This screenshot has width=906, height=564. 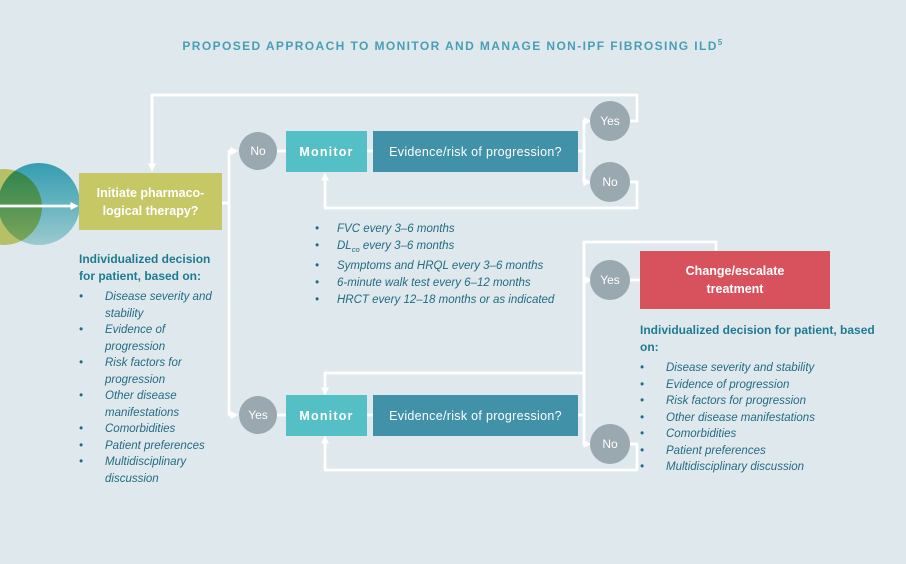 I want to click on monitor-box-top: Monitor, so click(x=326, y=151).